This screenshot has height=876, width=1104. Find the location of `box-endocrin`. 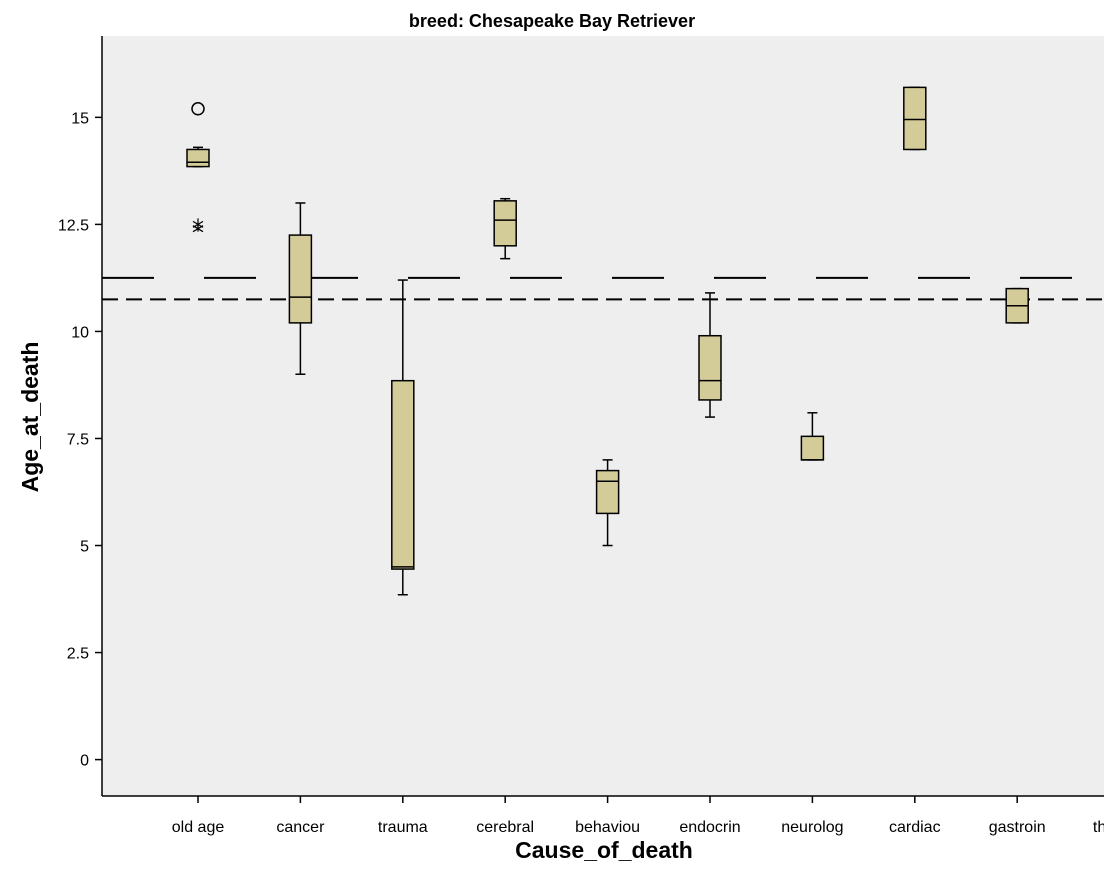

box-endocrin is located at coordinates (710, 355).